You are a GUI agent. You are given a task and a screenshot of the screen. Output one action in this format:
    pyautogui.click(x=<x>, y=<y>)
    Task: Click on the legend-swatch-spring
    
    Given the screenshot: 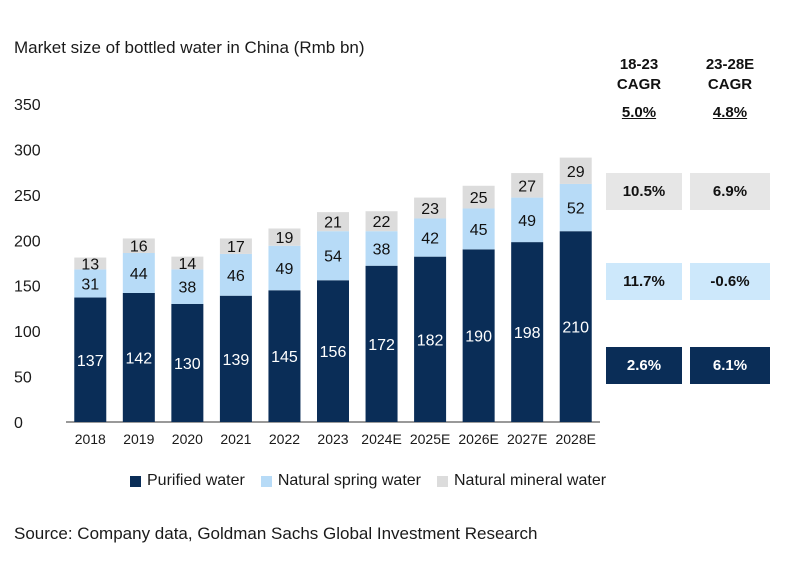 What is the action you would take?
    pyautogui.click(x=266, y=481)
    